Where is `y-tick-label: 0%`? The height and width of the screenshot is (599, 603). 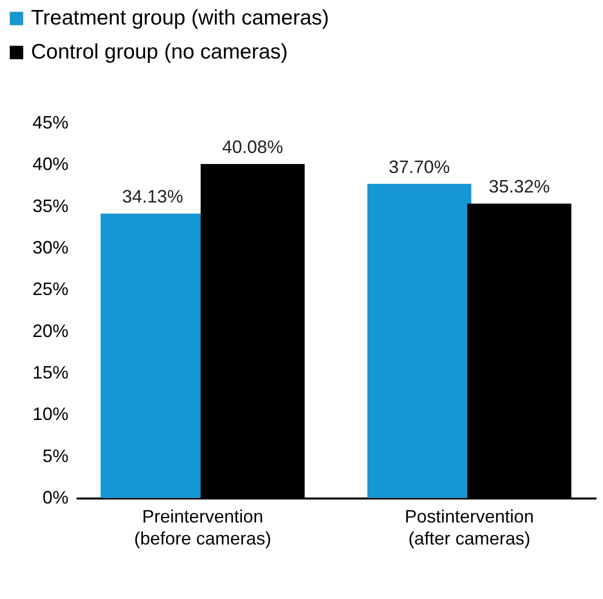
y-tick-label: 0% is located at coordinates (55, 498).